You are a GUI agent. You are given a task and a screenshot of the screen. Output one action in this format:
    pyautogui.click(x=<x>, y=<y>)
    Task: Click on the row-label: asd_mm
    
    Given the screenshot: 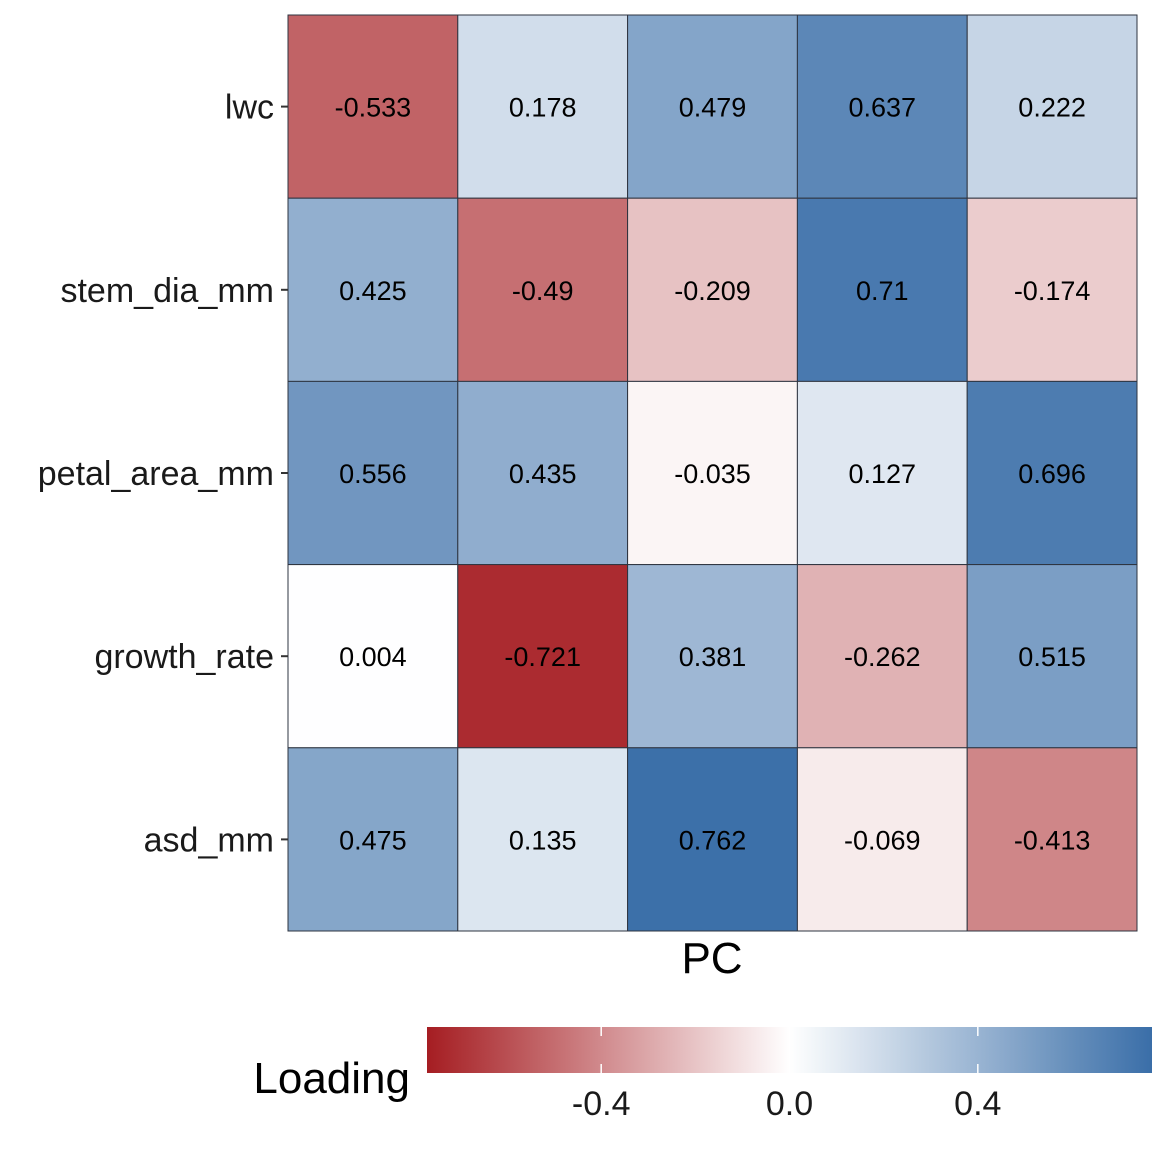 What is the action you would take?
    pyautogui.click(x=209, y=840)
    